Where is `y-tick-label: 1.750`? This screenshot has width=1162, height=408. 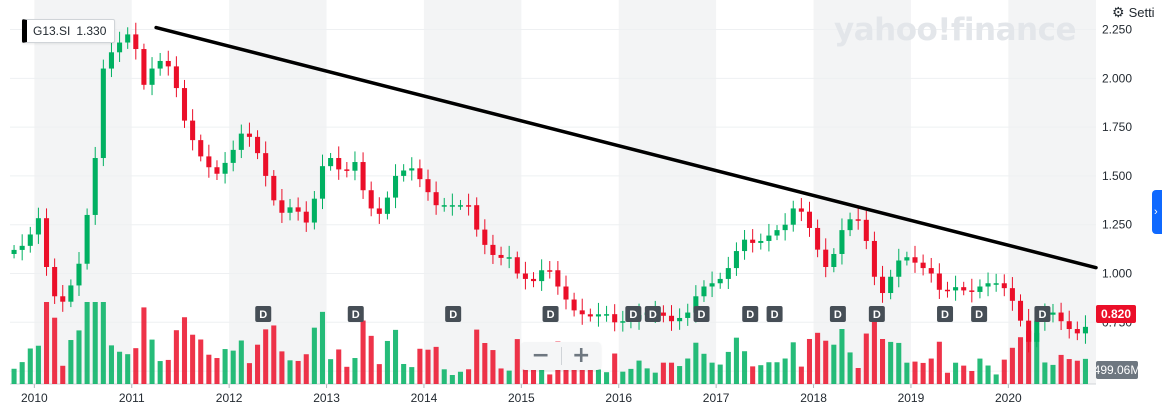 y-tick-label: 1.750 is located at coordinates (1117, 127).